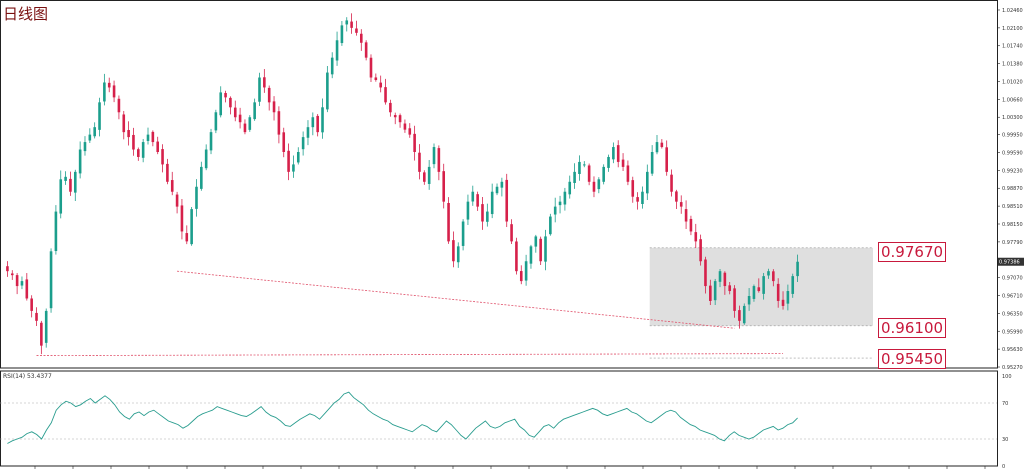 The height and width of the screenshot is (471, 1024). Describe the element at coordinates (1012, 11) in the screenshot. I see `price-axis-label: 1.02460` at that location.